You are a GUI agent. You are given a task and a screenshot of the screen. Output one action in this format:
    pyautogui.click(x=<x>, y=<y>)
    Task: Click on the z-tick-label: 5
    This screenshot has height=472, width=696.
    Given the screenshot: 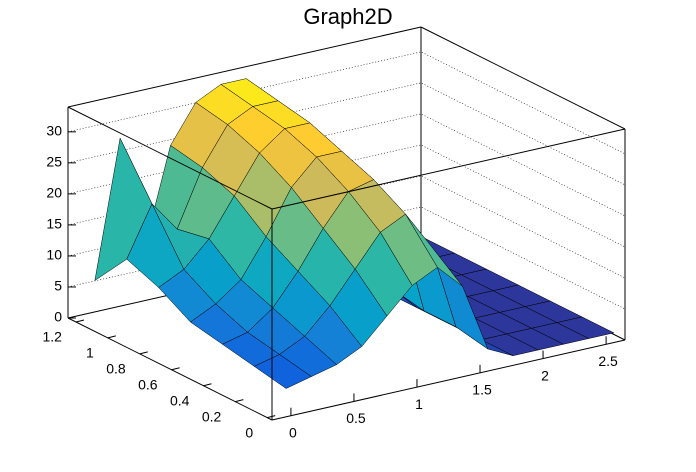 What is the action you would take?
    pyautogui.click(x=58, y=286)
    